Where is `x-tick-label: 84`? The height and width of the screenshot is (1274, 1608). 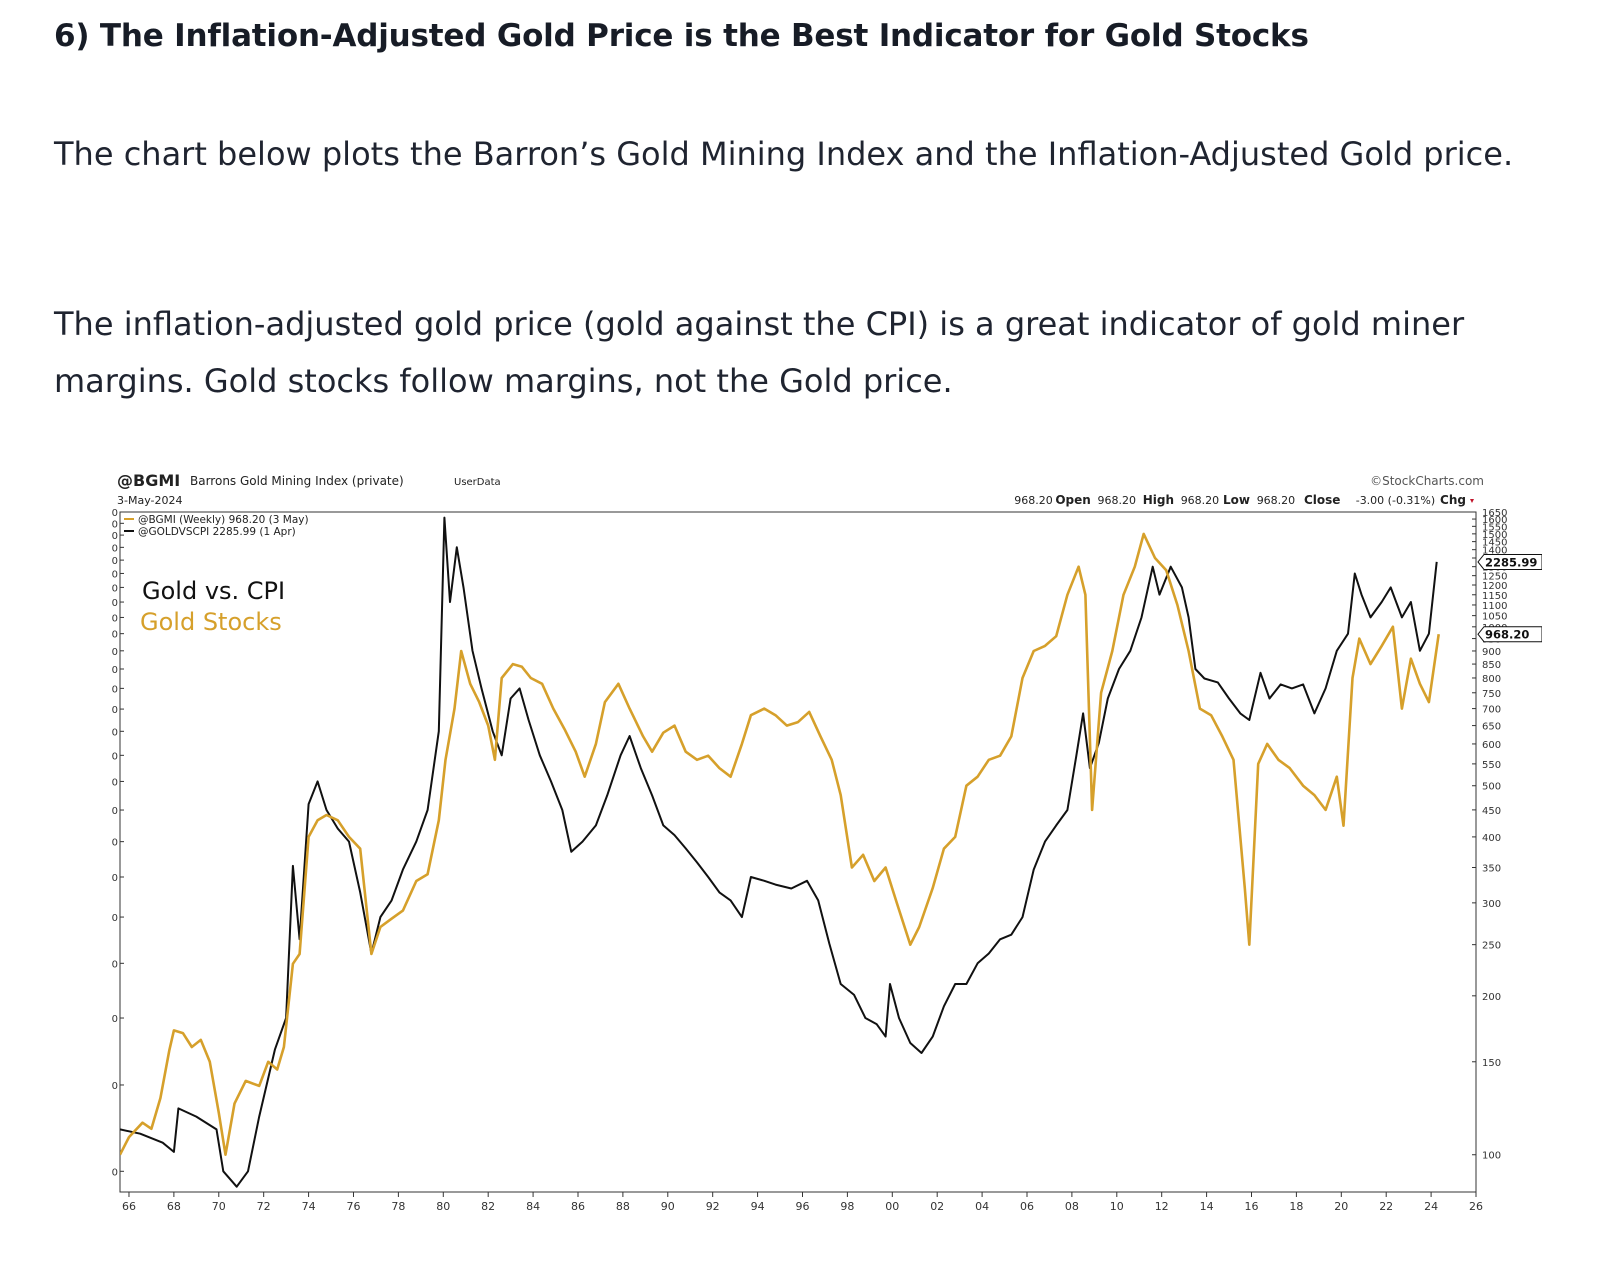 x-tick-label: 84 is located at coordinates (533, 1206).